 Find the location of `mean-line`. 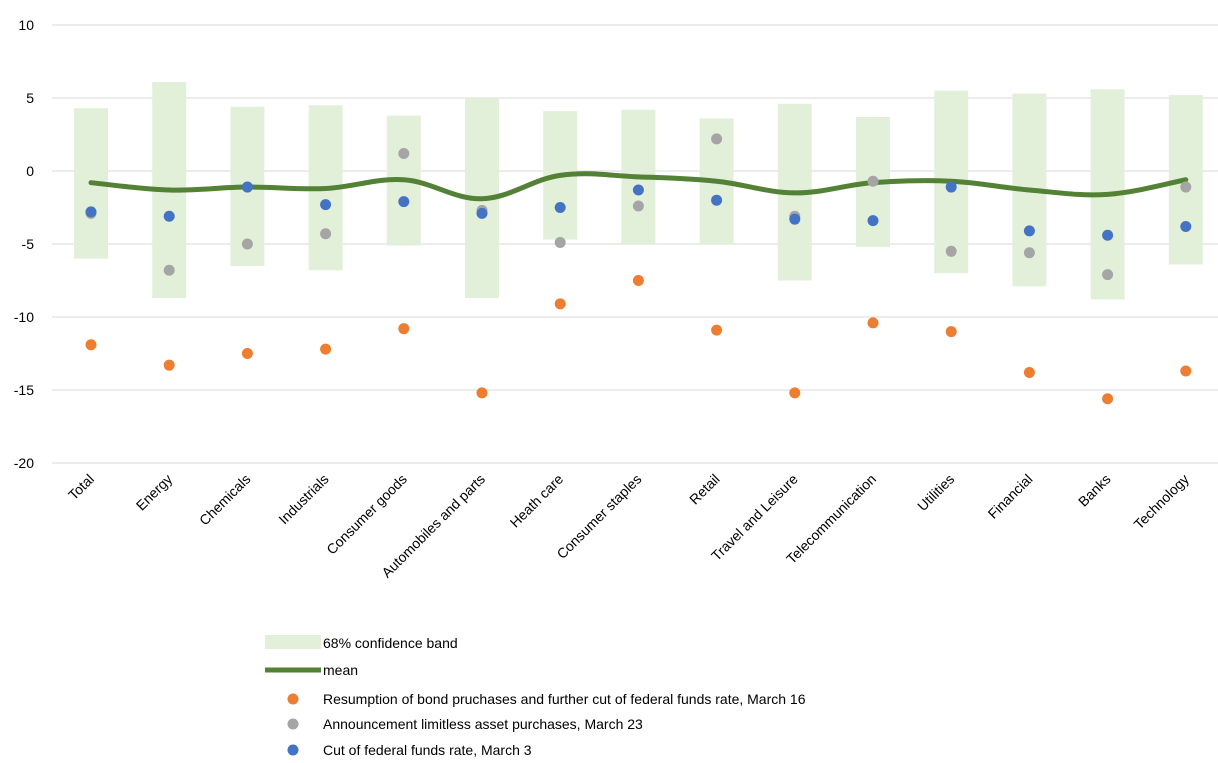

mean-line is located at coordinates (638, 186).